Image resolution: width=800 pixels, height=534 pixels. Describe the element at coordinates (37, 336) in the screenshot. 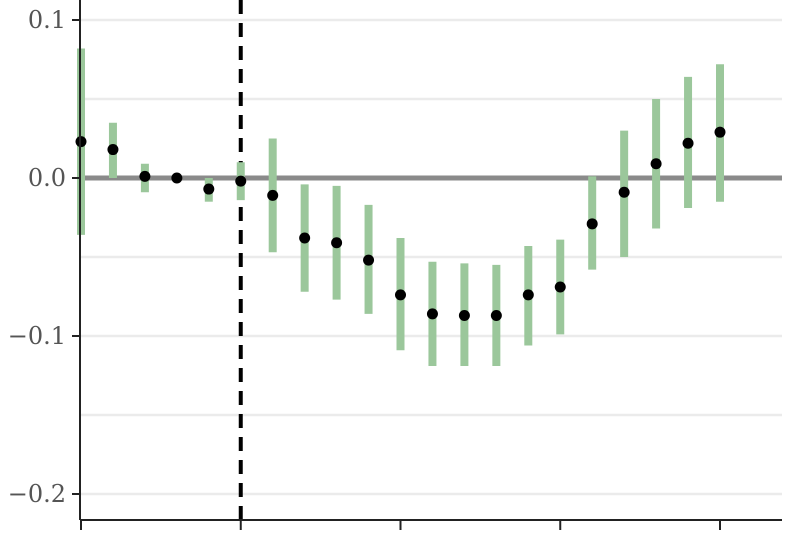

I see `y-tick-label: −0.1` at that location.